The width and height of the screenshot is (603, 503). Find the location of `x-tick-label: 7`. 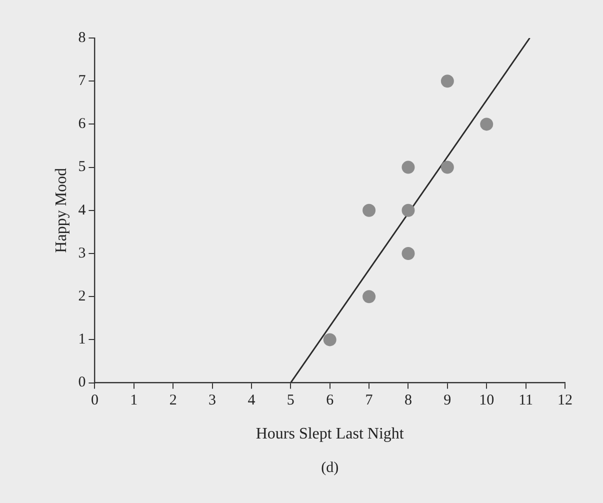

x-tick-label: 7 is located at coordinates (369, 400).